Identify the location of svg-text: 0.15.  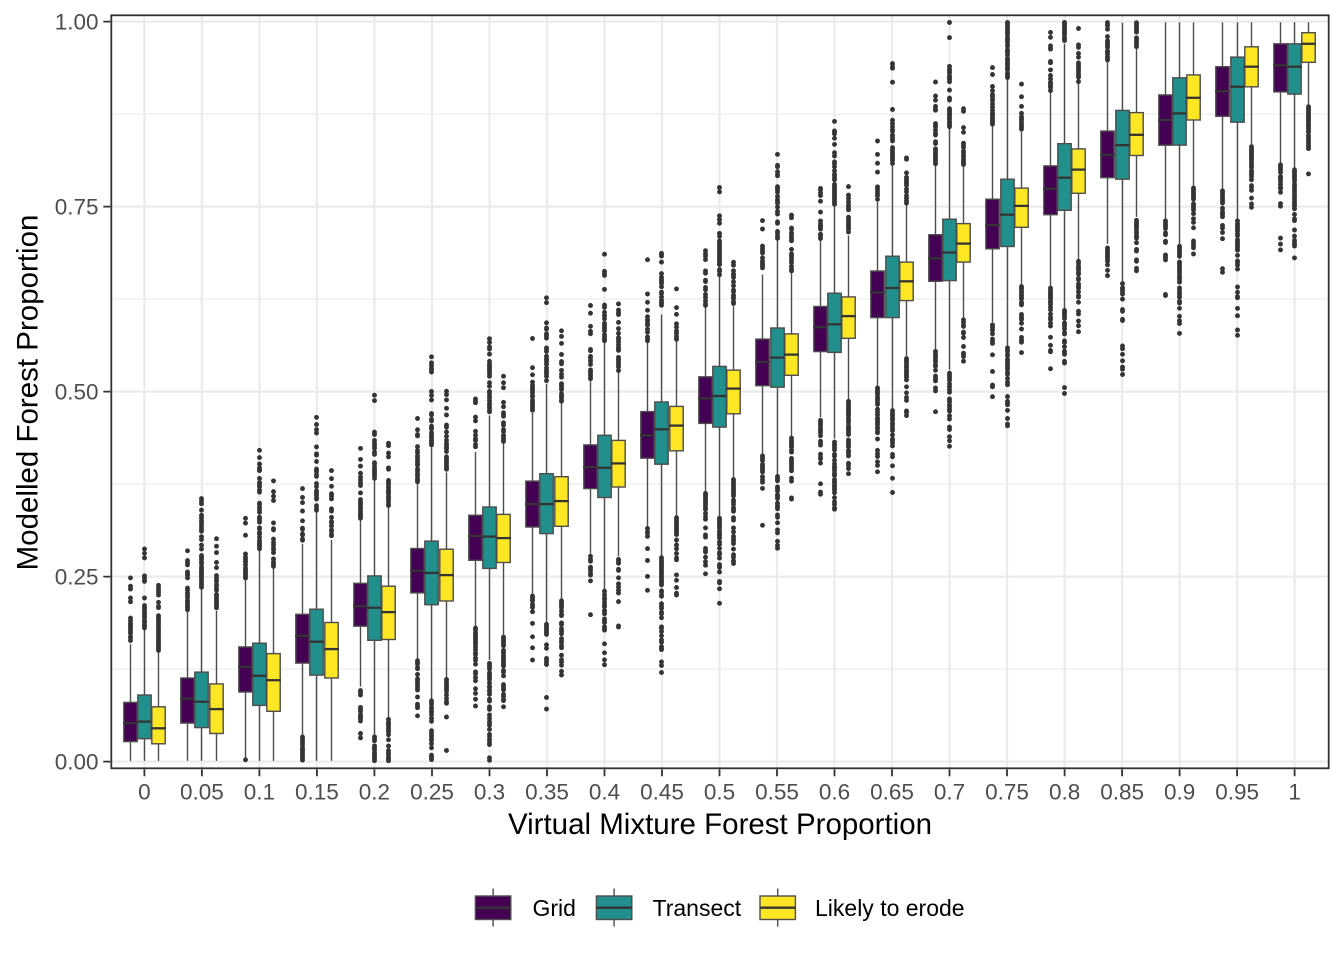
(317, 792).